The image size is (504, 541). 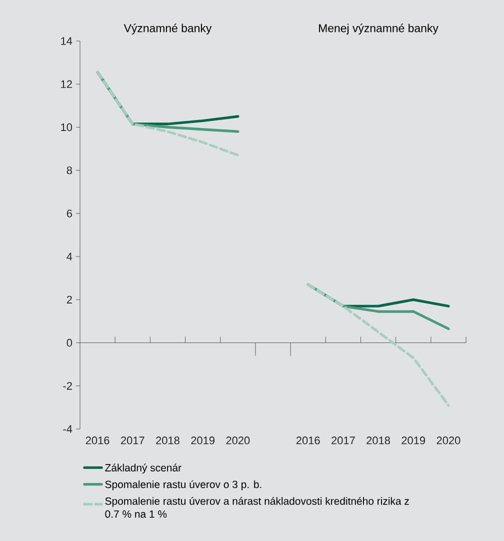 I want to click on y-tick-label: -4, so click(x=67, y=429).